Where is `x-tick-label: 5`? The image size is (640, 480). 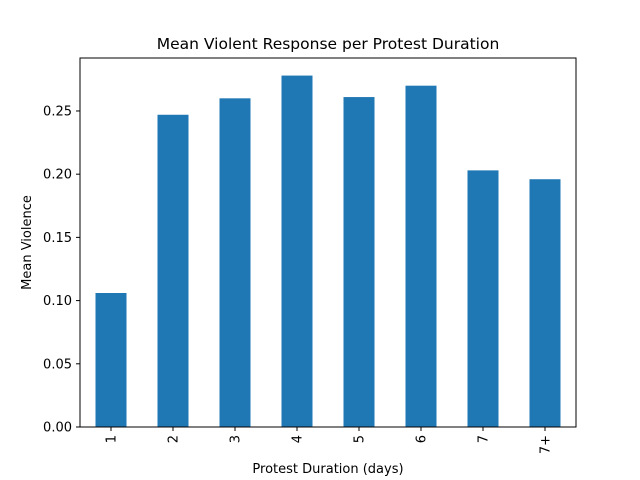 x-tick-label: 5 is located at coordinates (360, 439).